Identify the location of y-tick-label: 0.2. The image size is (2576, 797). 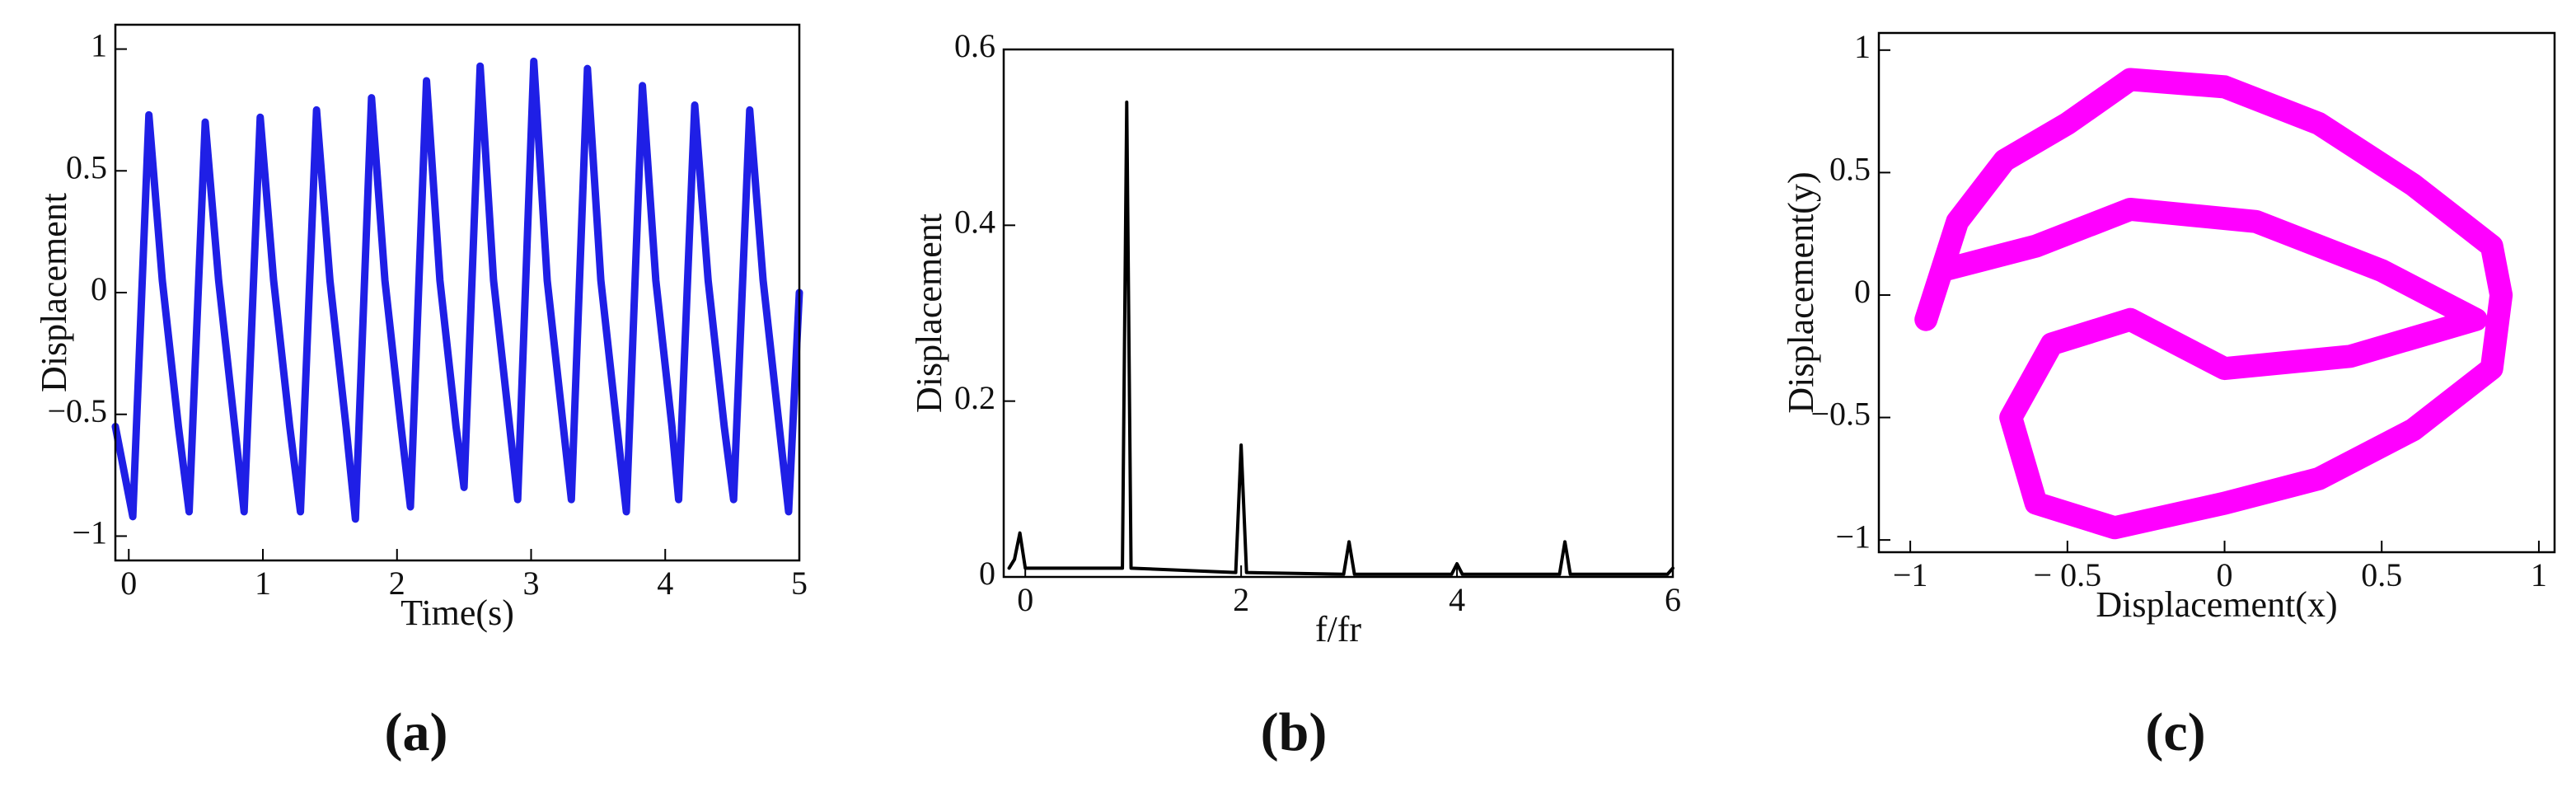
(974, 397).